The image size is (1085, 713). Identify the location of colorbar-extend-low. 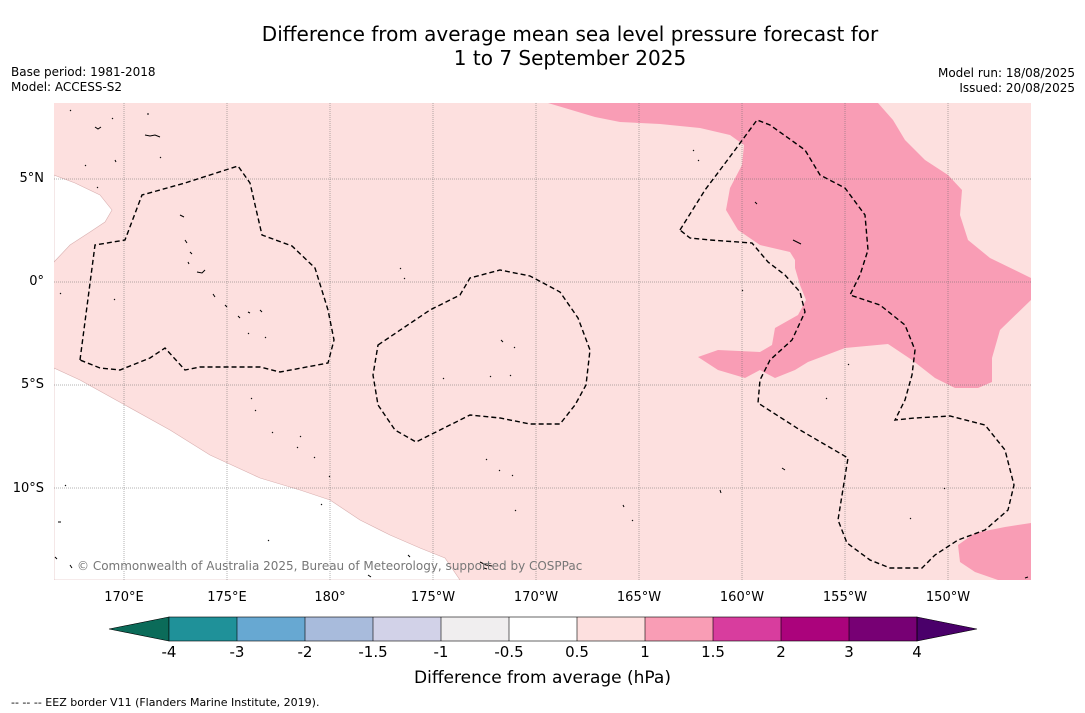
(139, 629).